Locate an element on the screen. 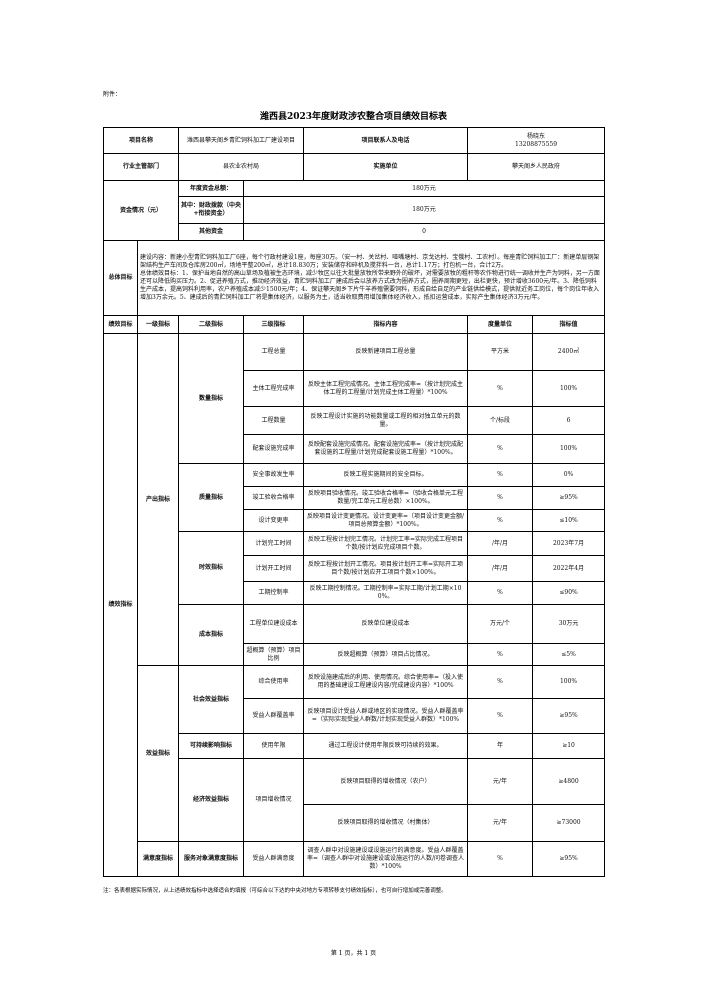 This screenshot has width=707, height=1000. target-value: 0% is located at coordinates (569, 475).